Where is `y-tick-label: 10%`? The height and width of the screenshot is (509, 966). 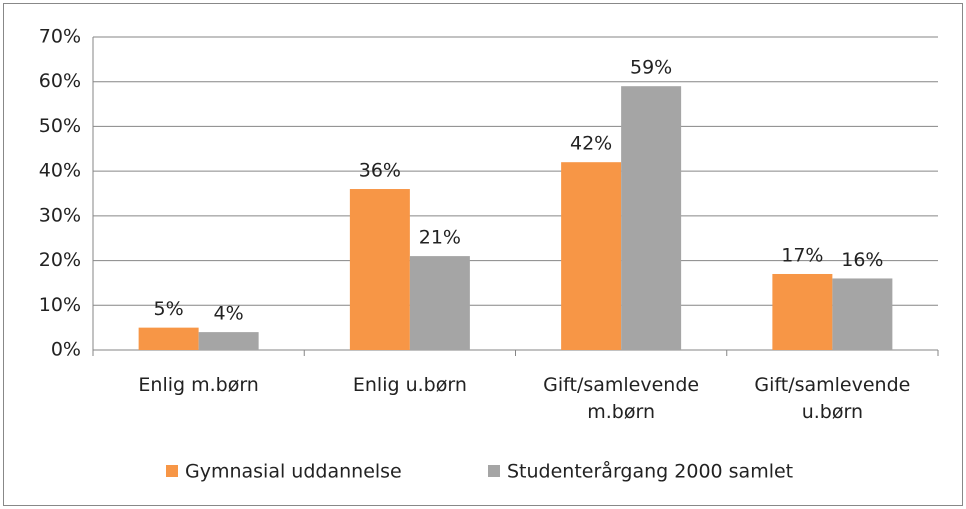 y-tick-label: 10% is located at coordinates (60, 305).